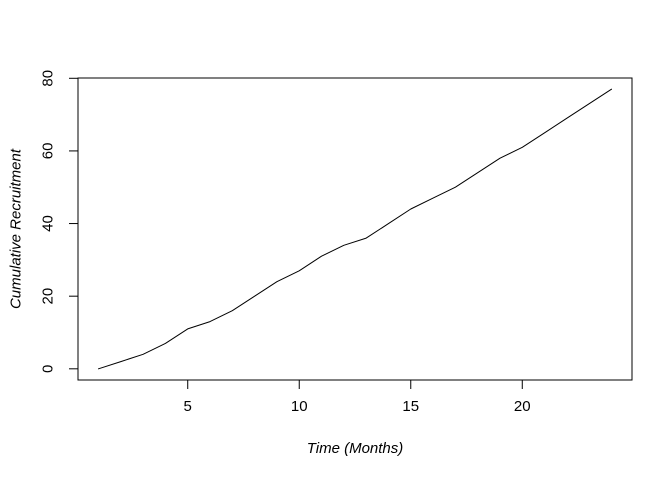  I want to click on y-axis-label: Cumulative Recruitment, so click(16, 228).